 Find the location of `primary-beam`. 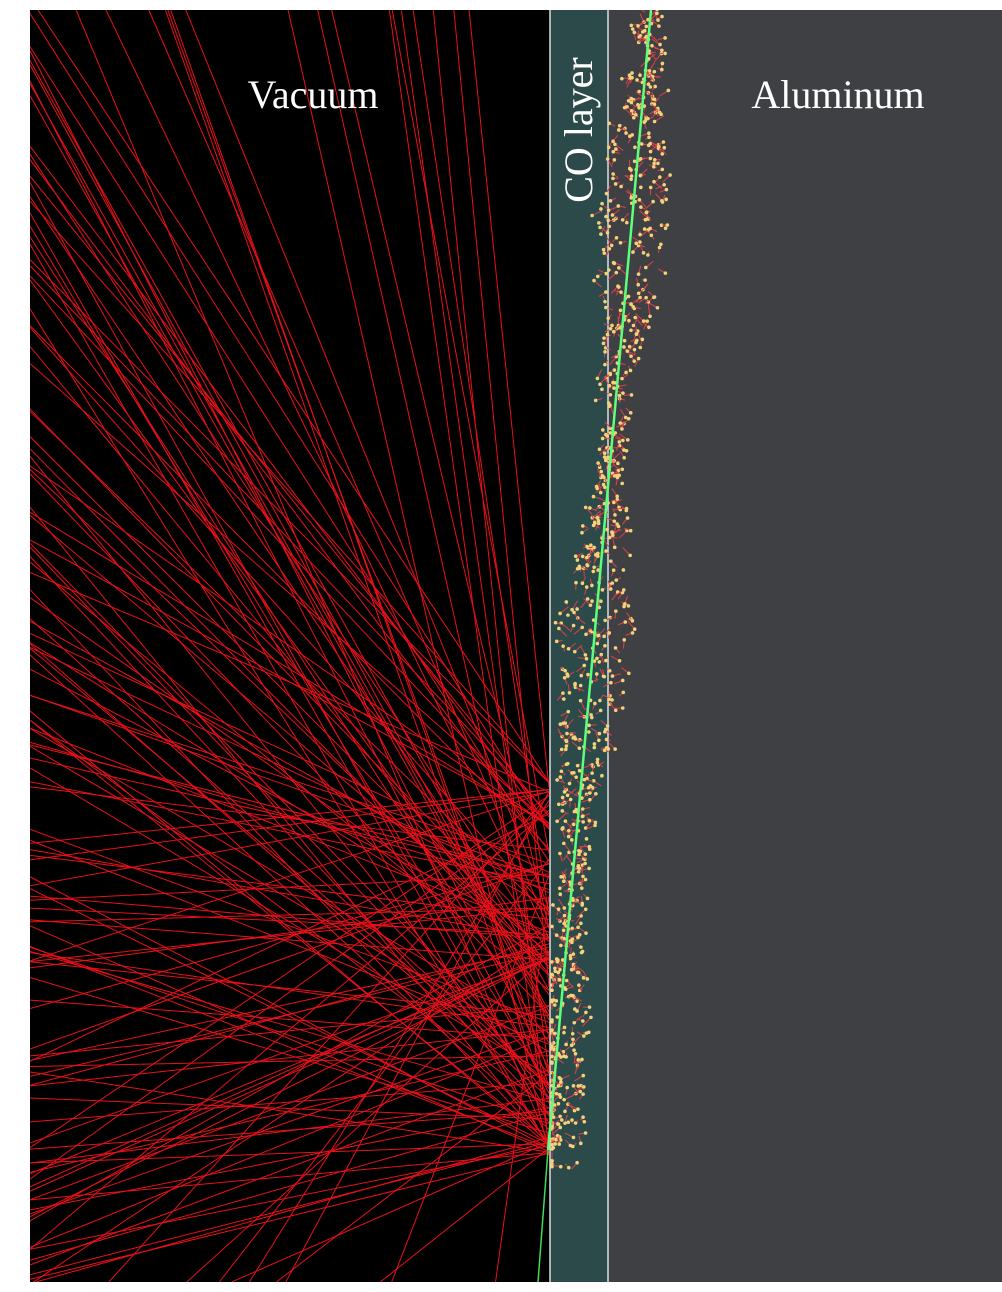

primary-beam is located at coordinates (599, 580).